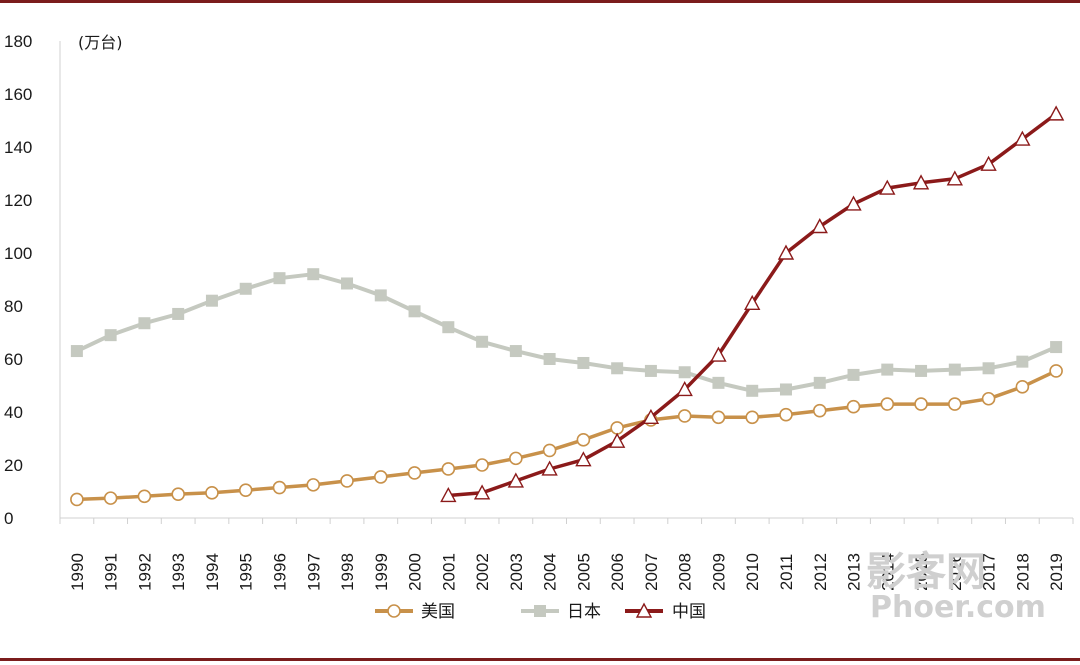  Describe the element at coordinates (178, 572) in the screenshot. I see `x-tick-label: 1993` at that location.